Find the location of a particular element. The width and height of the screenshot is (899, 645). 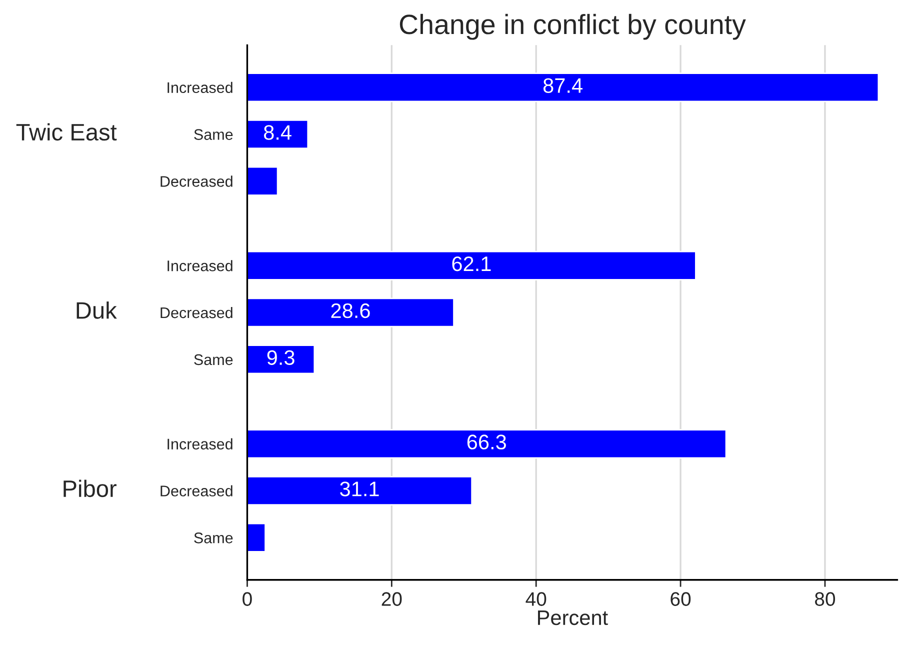

data-label: 62.1 is located at coordinates (471, 264).